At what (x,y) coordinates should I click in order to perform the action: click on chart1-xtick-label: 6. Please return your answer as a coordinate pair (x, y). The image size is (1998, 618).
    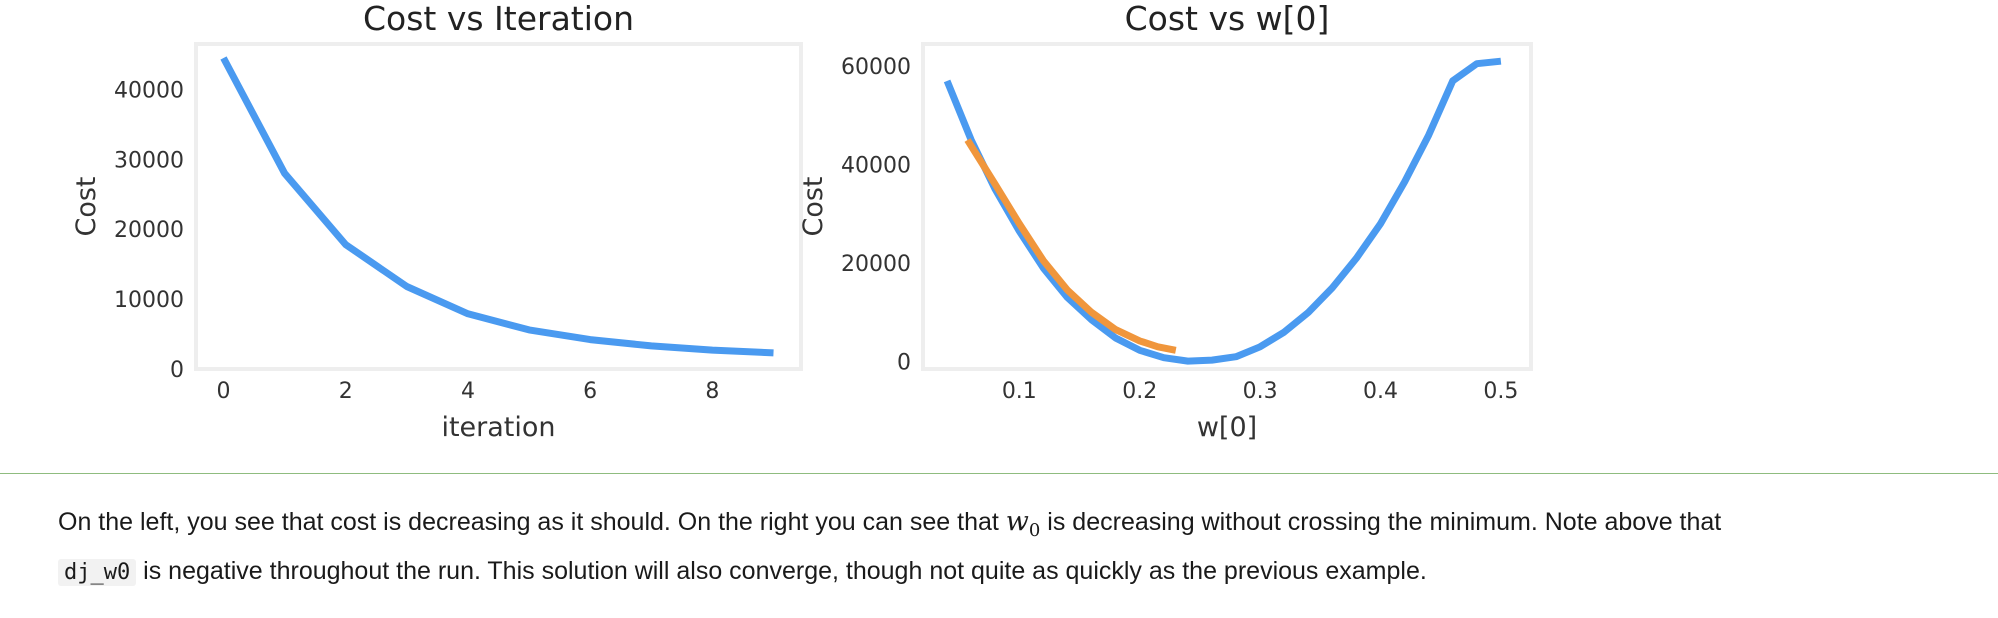
    Looking at the image, I should click on (590, 391).